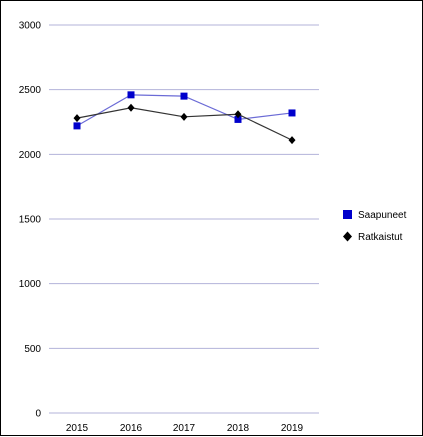  What do you see at coordinates (292, 428) in the screenshot?
I see `x-tick-label-2019: 2019` at bounding box center [292, 428].